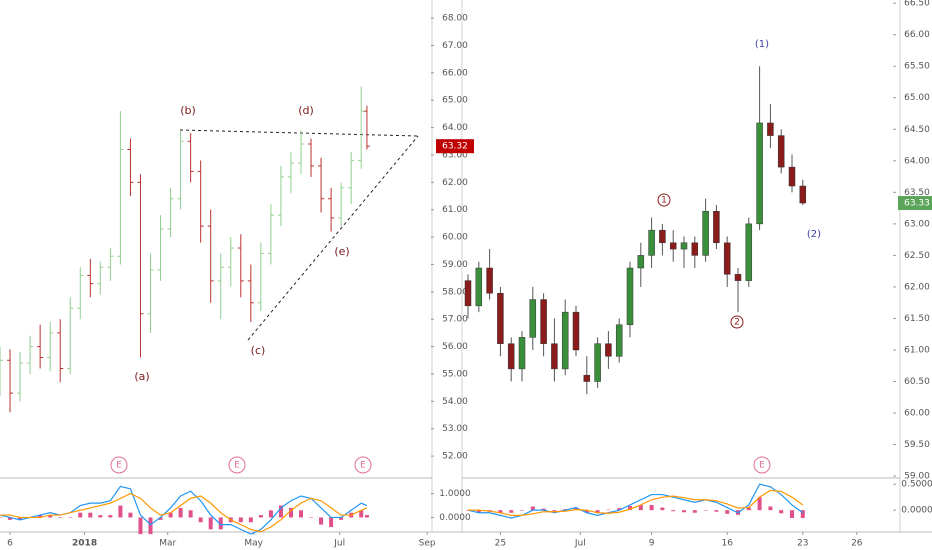 The image size is (932, 550). I want to click on wave-circle, so click(664, 200).